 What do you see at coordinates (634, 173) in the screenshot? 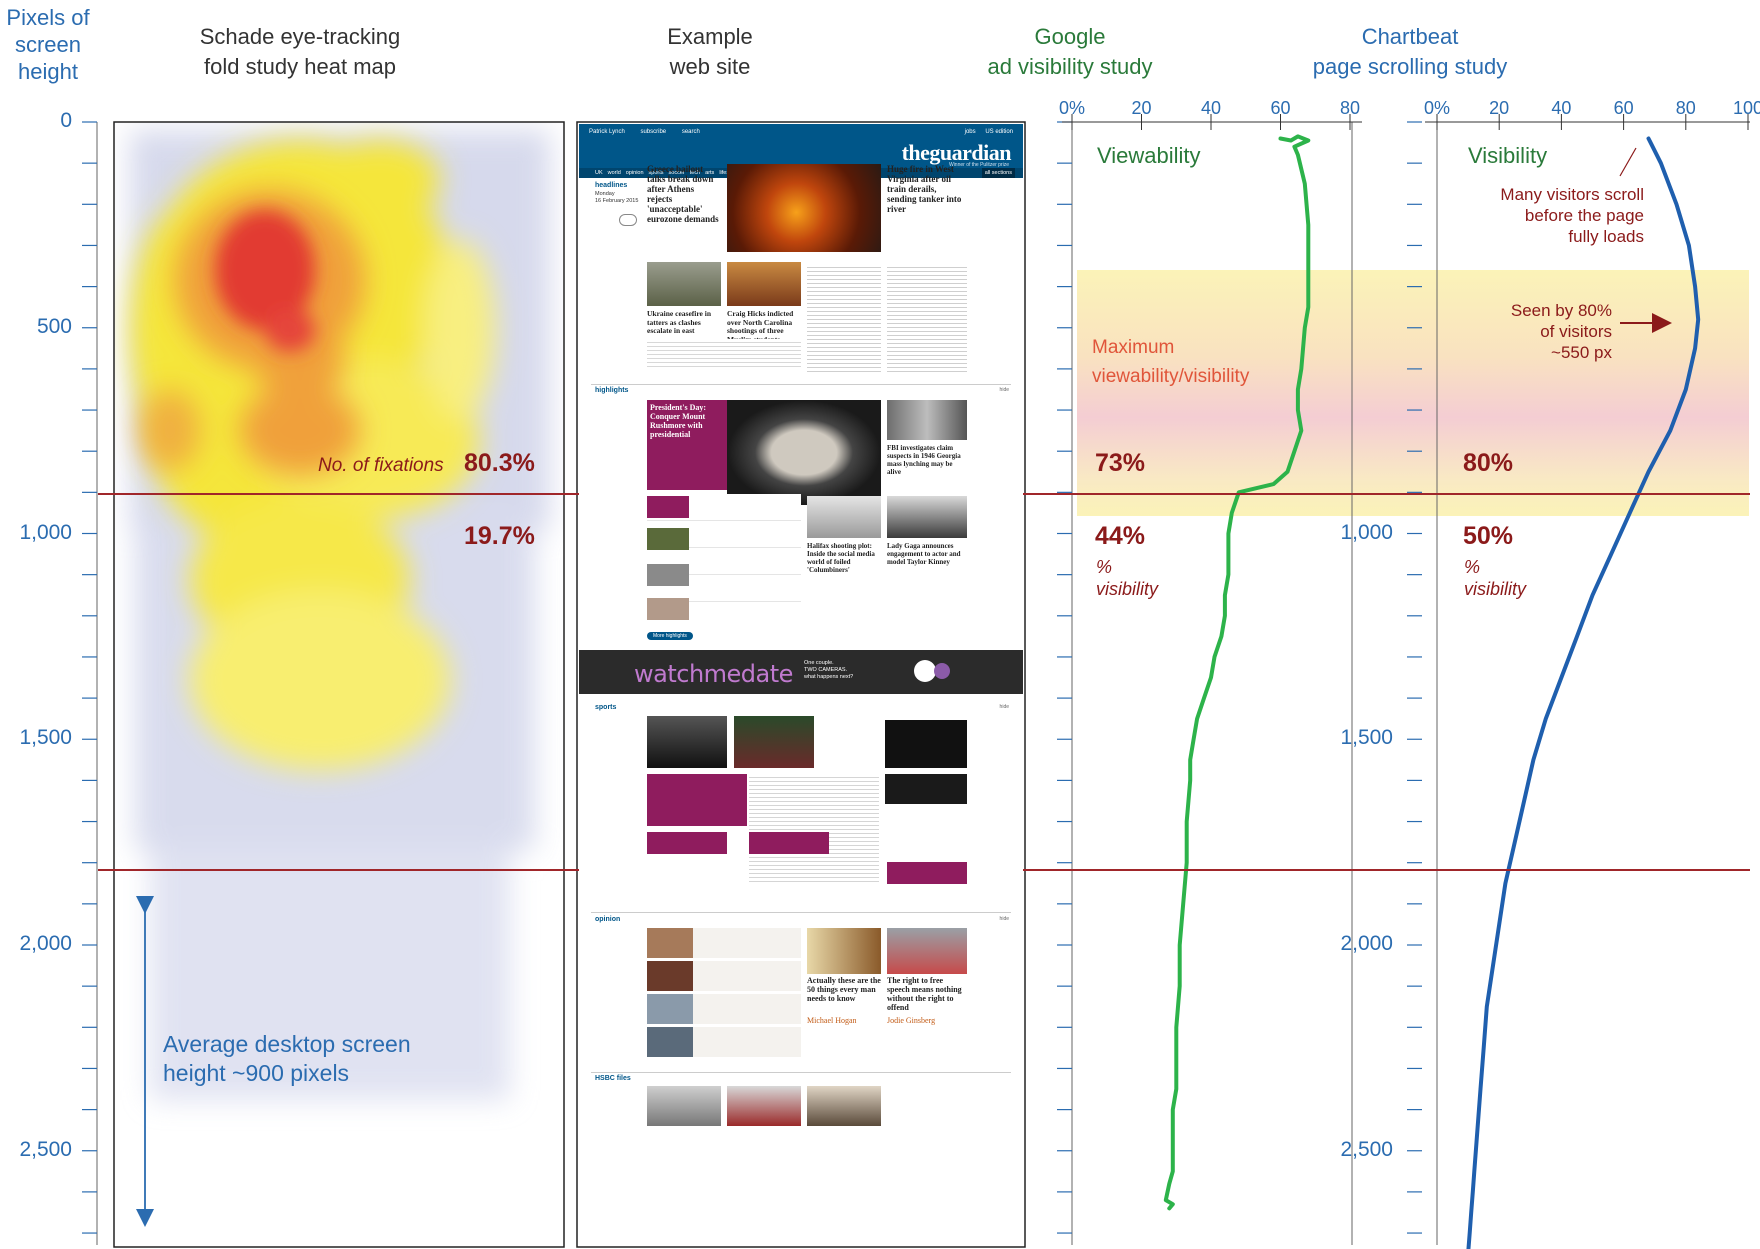
I see `nav-item: opinion` at bounding box center [634, 173].